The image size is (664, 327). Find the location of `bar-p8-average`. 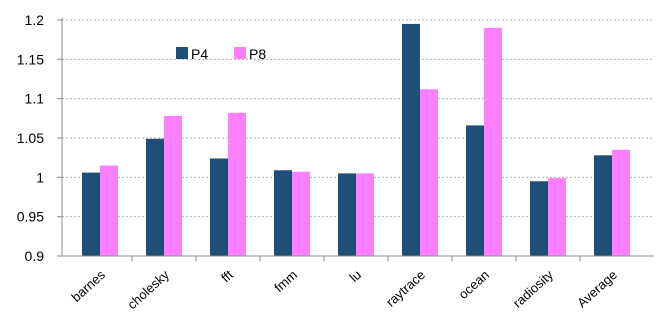

bar-p8-average is located at coordinates (621, 202).